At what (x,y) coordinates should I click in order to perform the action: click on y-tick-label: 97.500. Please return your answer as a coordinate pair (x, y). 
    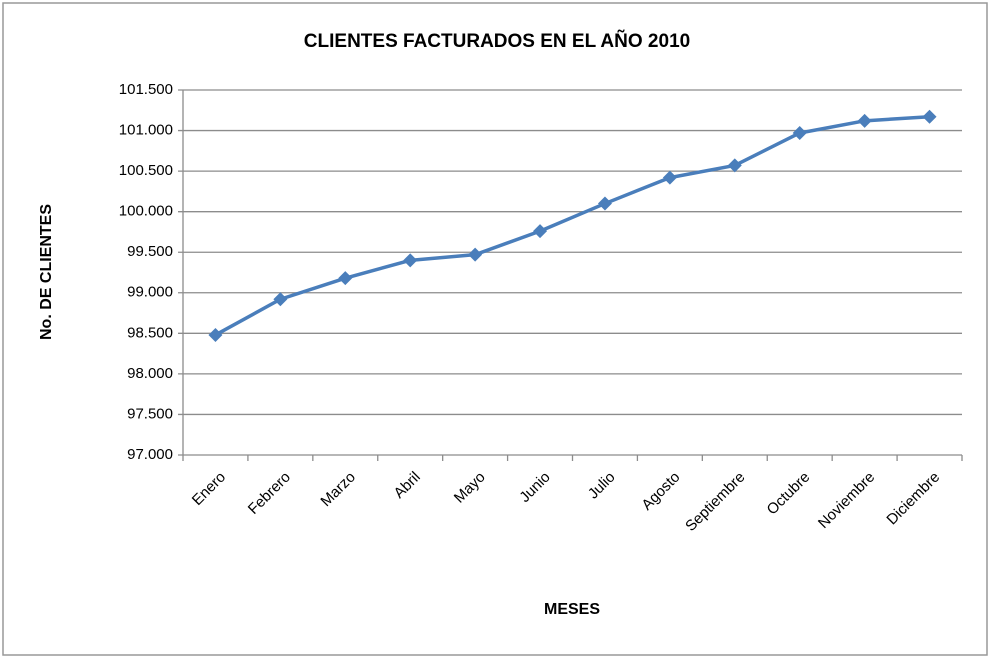
    Looking at the image, I should click on (150, 413).